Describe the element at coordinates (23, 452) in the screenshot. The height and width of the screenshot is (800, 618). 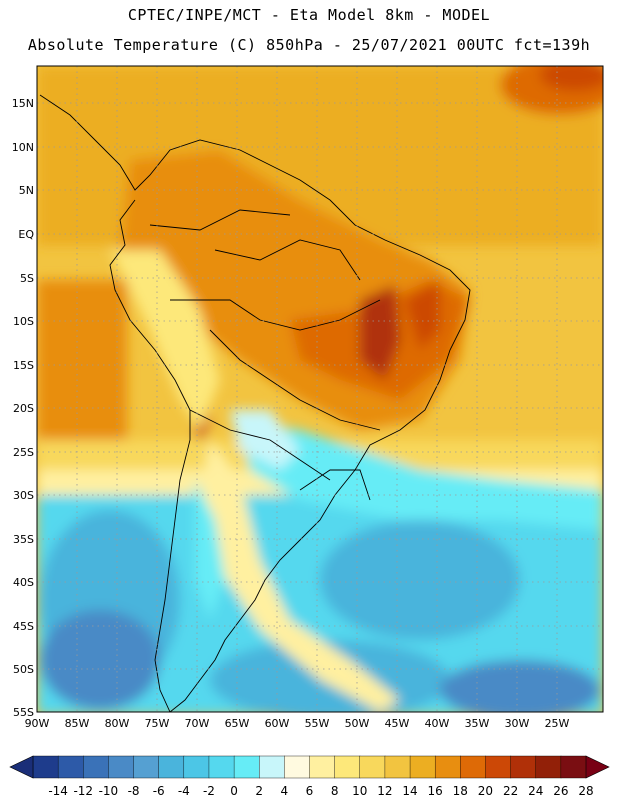
I see `lat-label: 25S` at that location.